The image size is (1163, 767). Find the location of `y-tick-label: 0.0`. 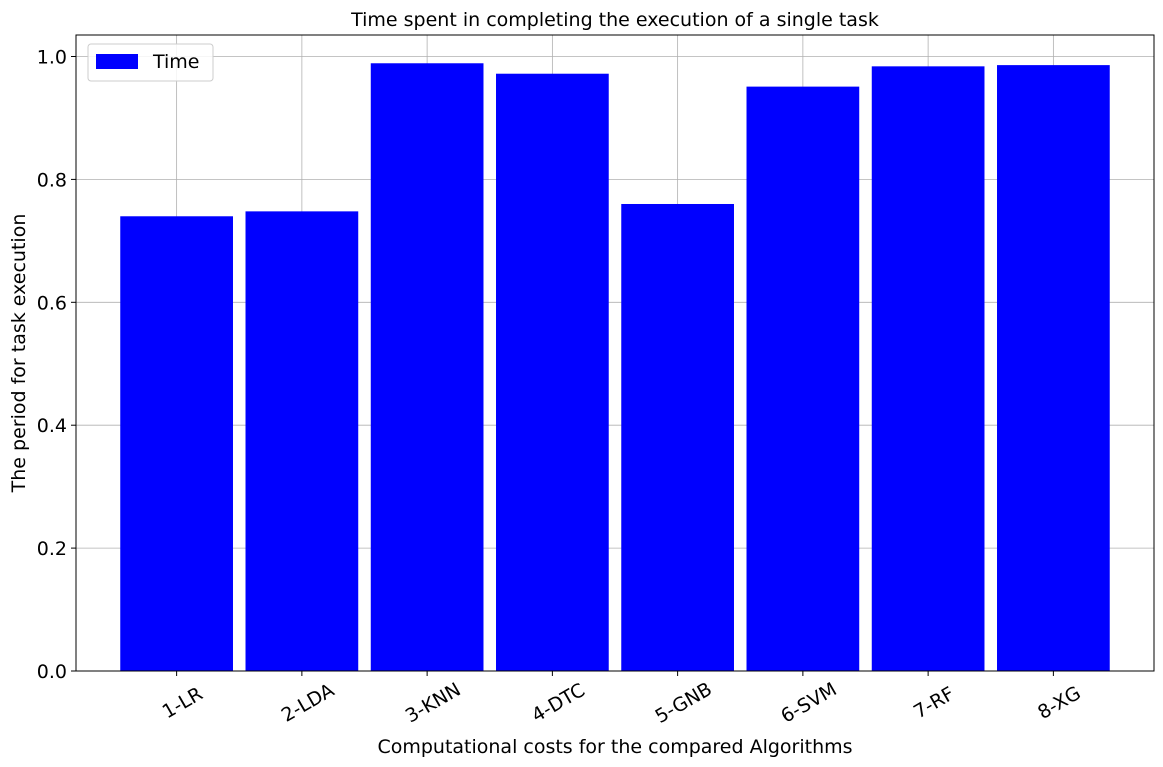

y-tick-label: 0.0 is located at coordinates (52, 672).